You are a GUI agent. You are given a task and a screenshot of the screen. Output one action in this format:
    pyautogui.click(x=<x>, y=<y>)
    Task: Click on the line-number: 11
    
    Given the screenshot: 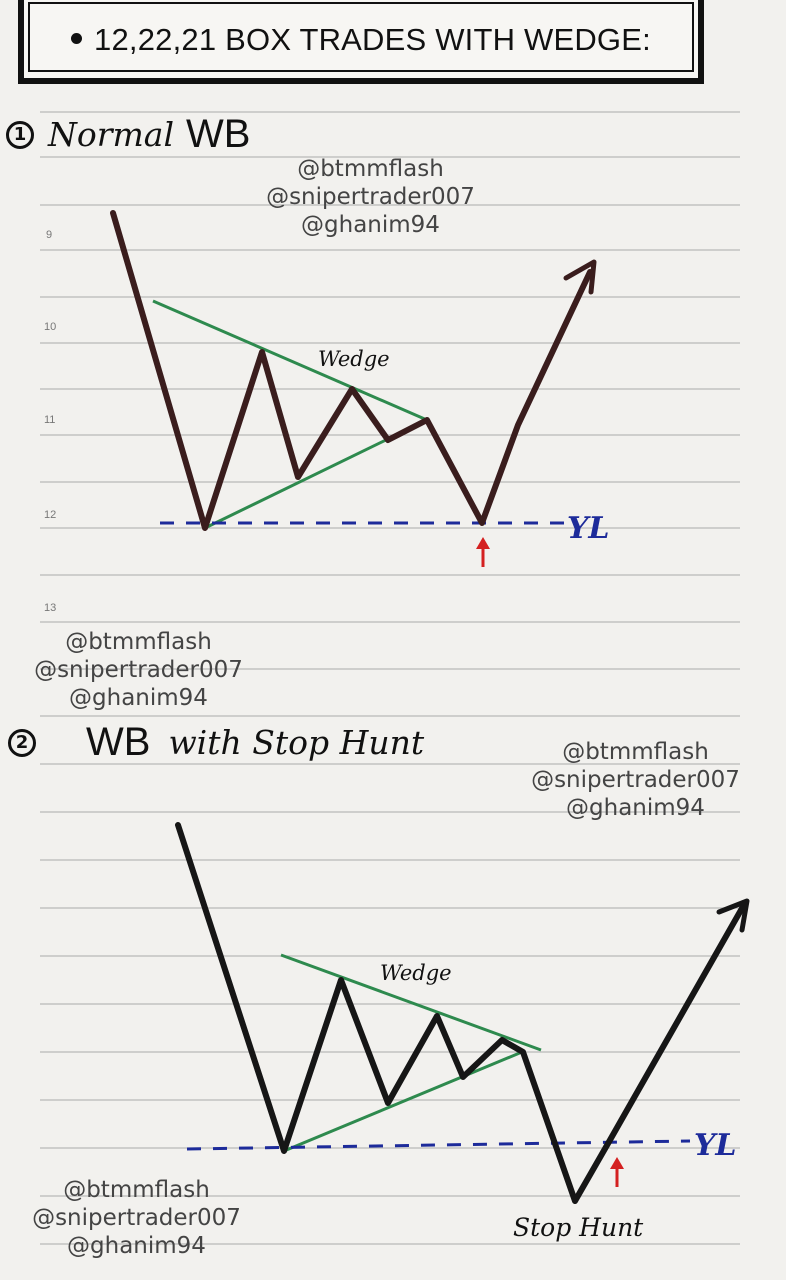 What is the action you would take?
    pyautogui.click(x=50, y=420)
    